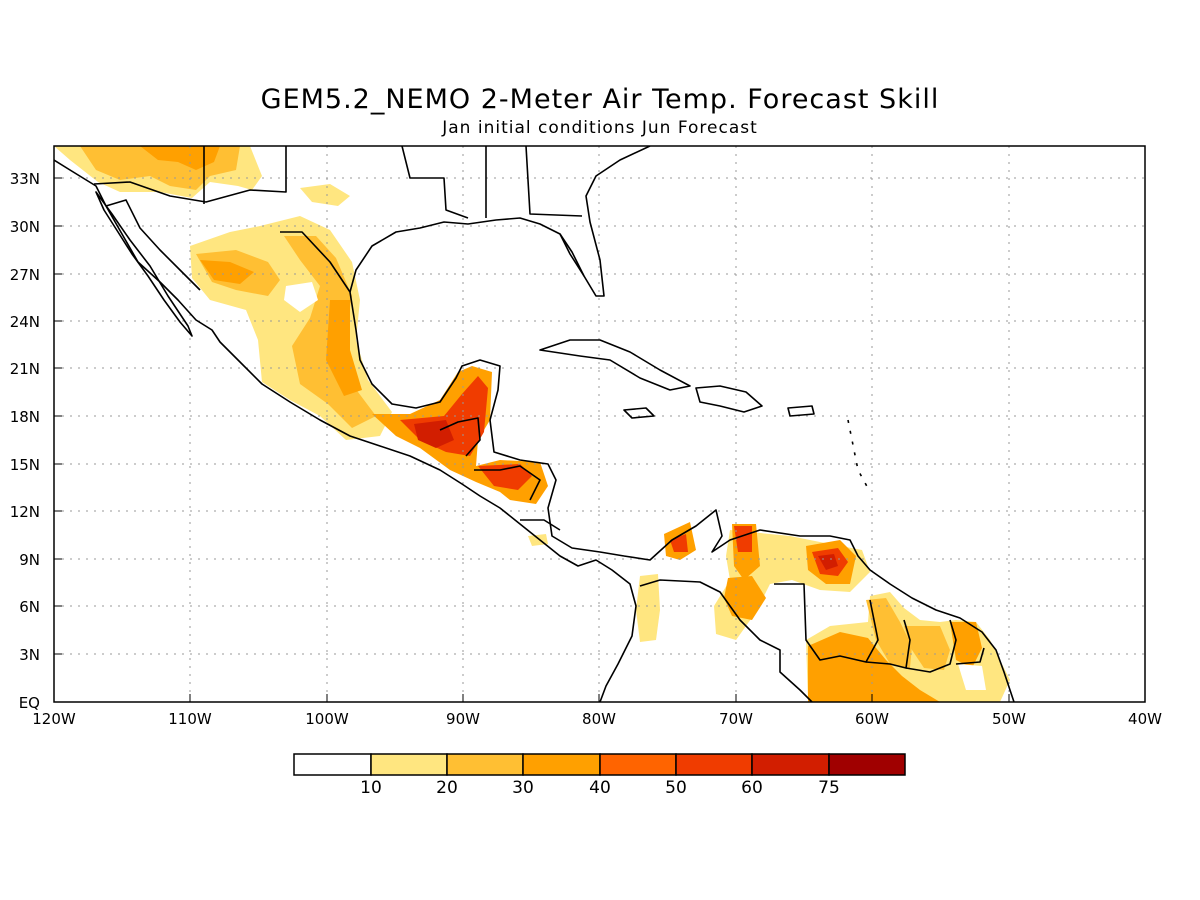 The width and height of the screenshot is (1200, 900). Describe the element at coordinates (29, 607) in the screenshot. I see `lat-label: 6N` at that location.